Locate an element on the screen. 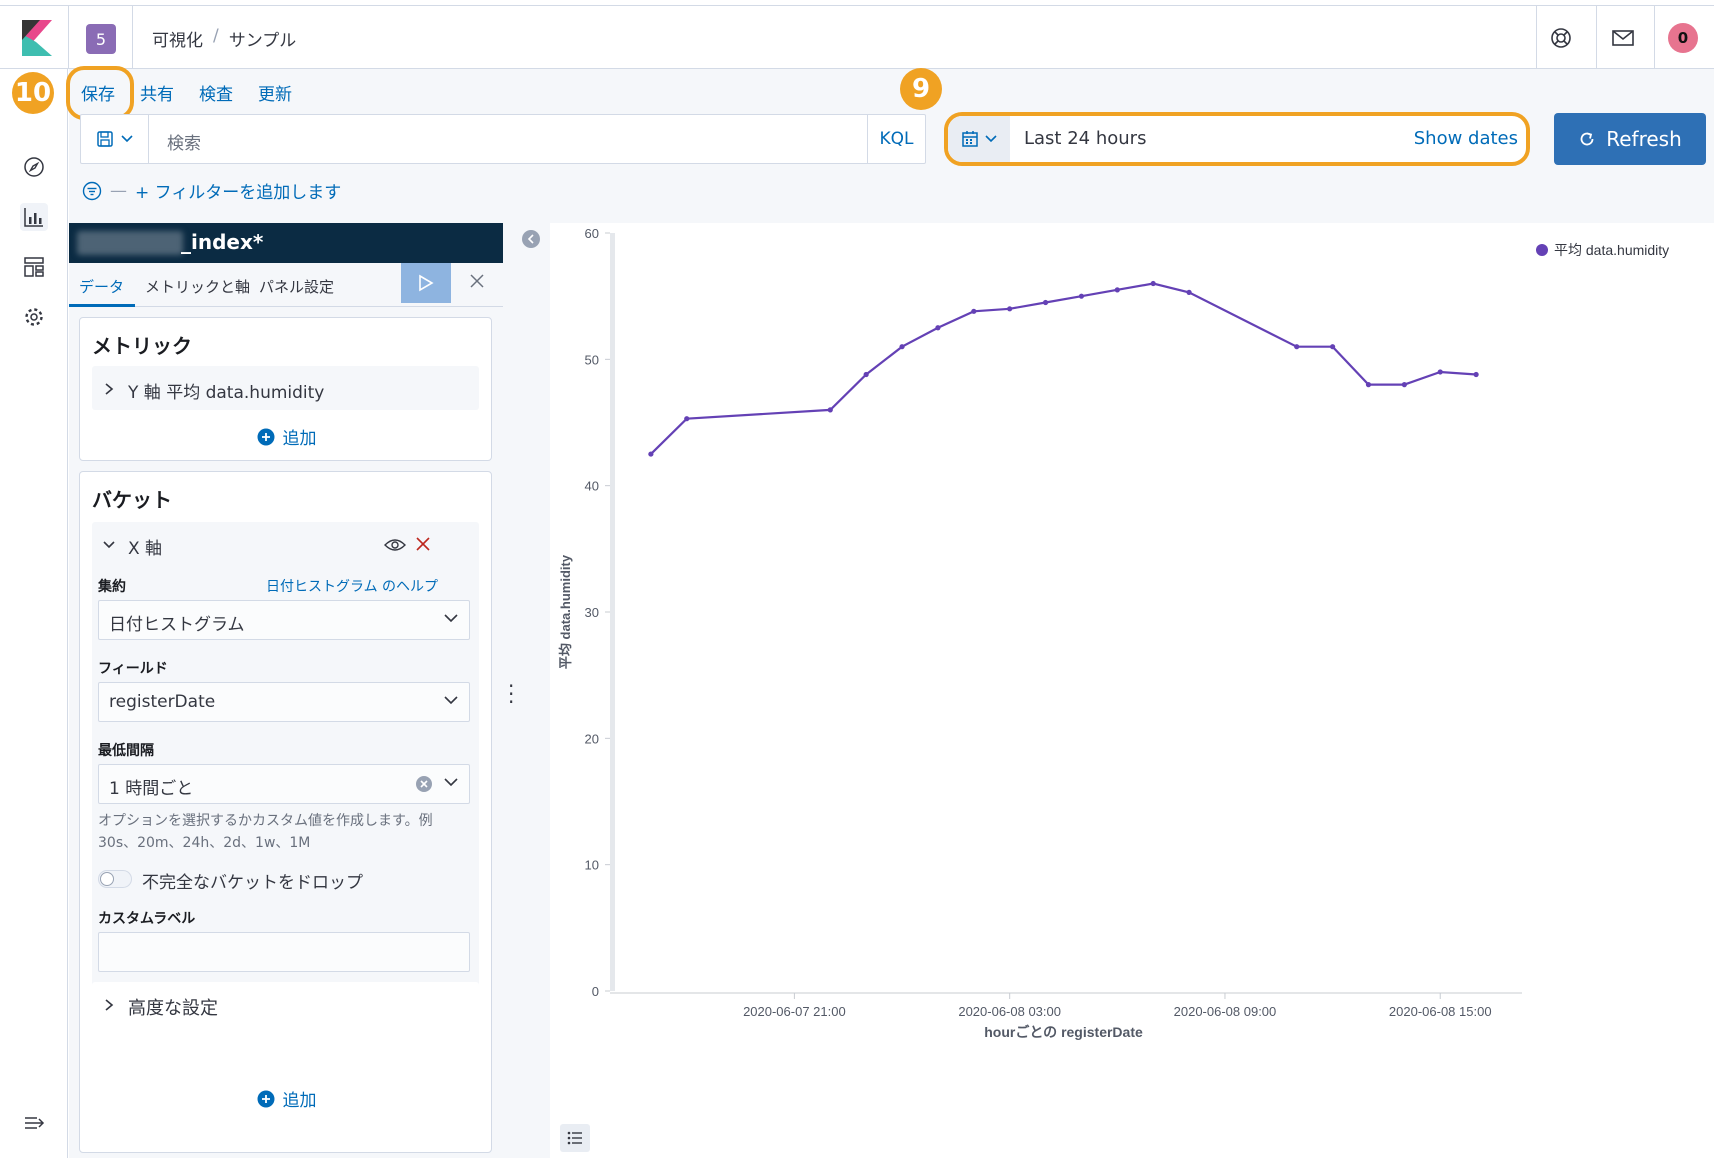 This screenshot has height=1158, width=1714. y-tick-label: 30 is located at coordinates (592, 612).